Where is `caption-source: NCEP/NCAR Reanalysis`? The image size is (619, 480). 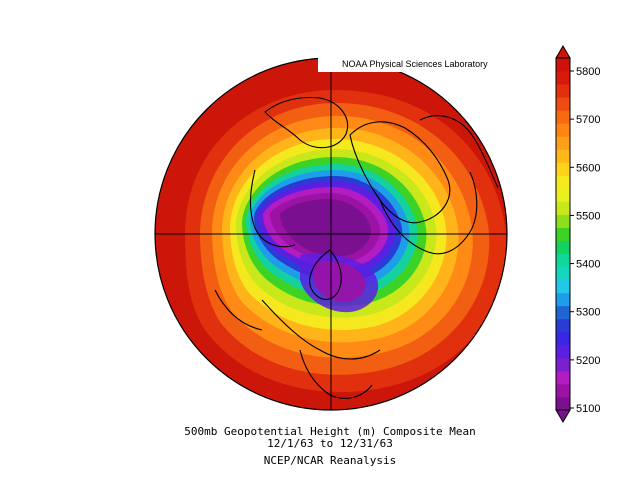
caption-source: NCEP/NCAR Reanalysis is located at coordinates (330, 460).